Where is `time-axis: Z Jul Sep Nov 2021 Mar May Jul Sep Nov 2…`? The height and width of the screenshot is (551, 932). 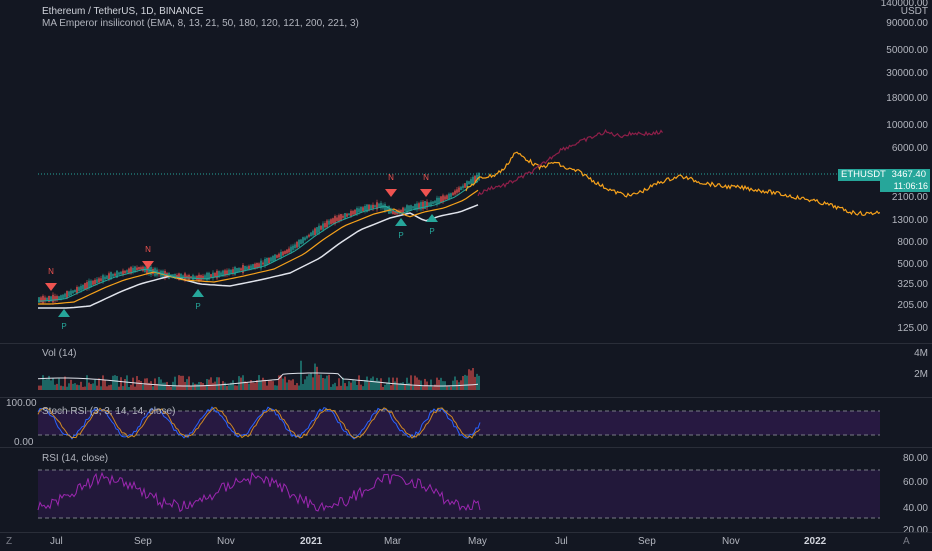
time-axis: Z Jul Sep Nov 2021 Mar May Jul Sep Nov 2… is located at coordinates (466, 541).